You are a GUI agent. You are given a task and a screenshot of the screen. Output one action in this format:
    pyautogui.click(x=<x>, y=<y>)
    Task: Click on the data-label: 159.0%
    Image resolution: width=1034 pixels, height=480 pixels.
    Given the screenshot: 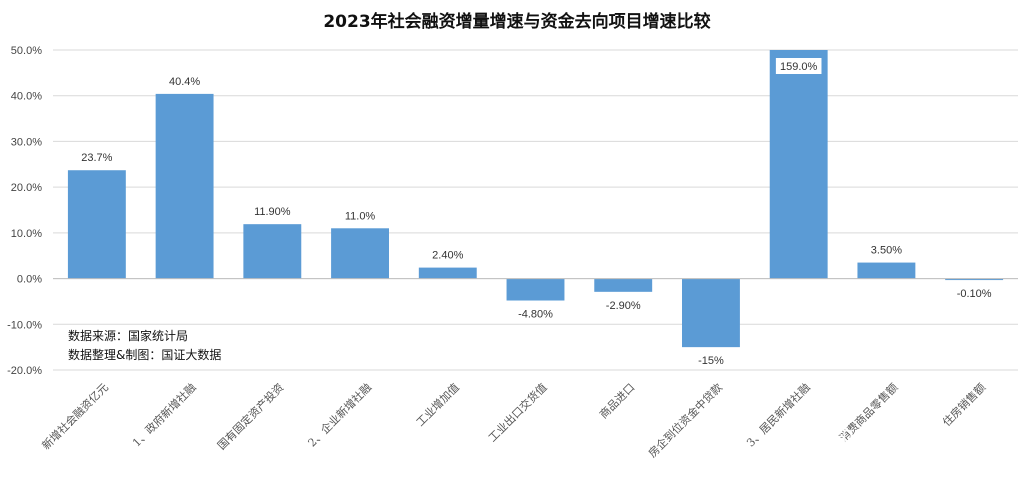 What is the action you would take?
    pyautogui.click(x=799, y=67)
    